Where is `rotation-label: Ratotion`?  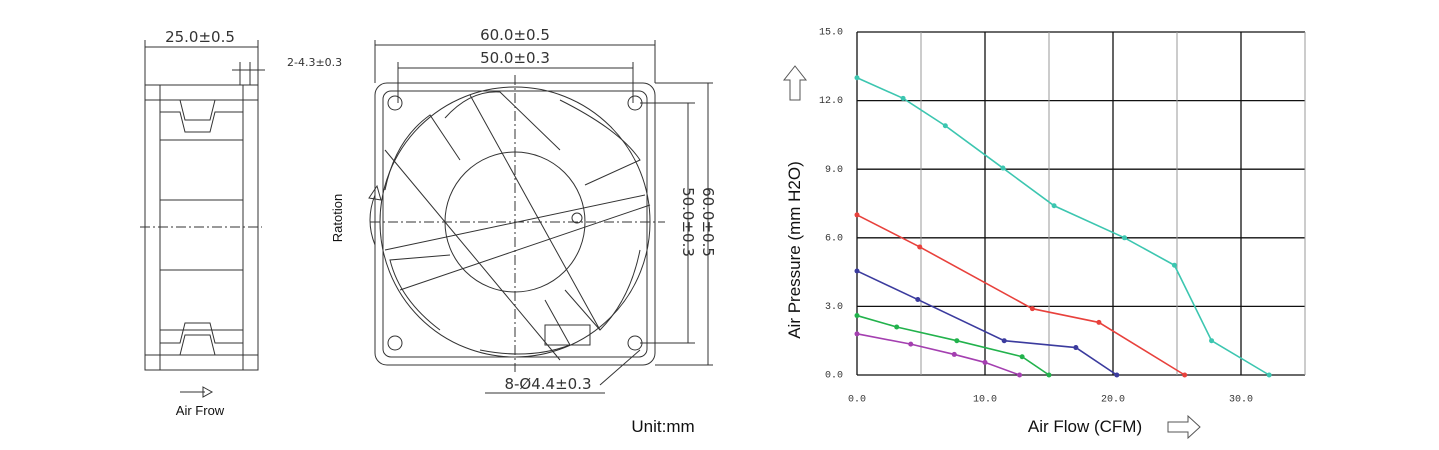
rotation-label: Ratotion is located at coordinates (337, 218).